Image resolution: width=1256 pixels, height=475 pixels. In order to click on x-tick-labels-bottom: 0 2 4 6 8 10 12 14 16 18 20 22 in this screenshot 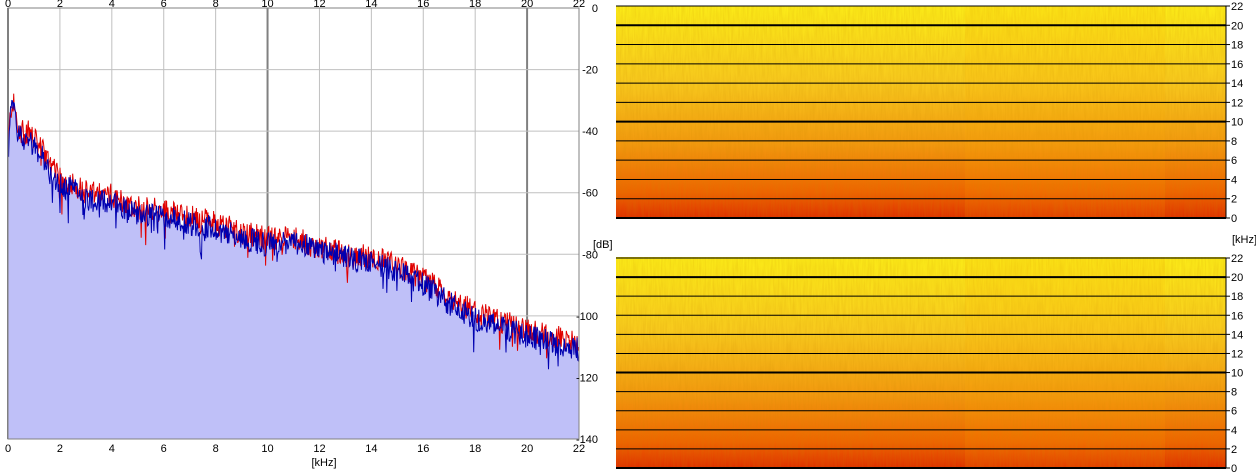, I will do `click(295, 449)`.